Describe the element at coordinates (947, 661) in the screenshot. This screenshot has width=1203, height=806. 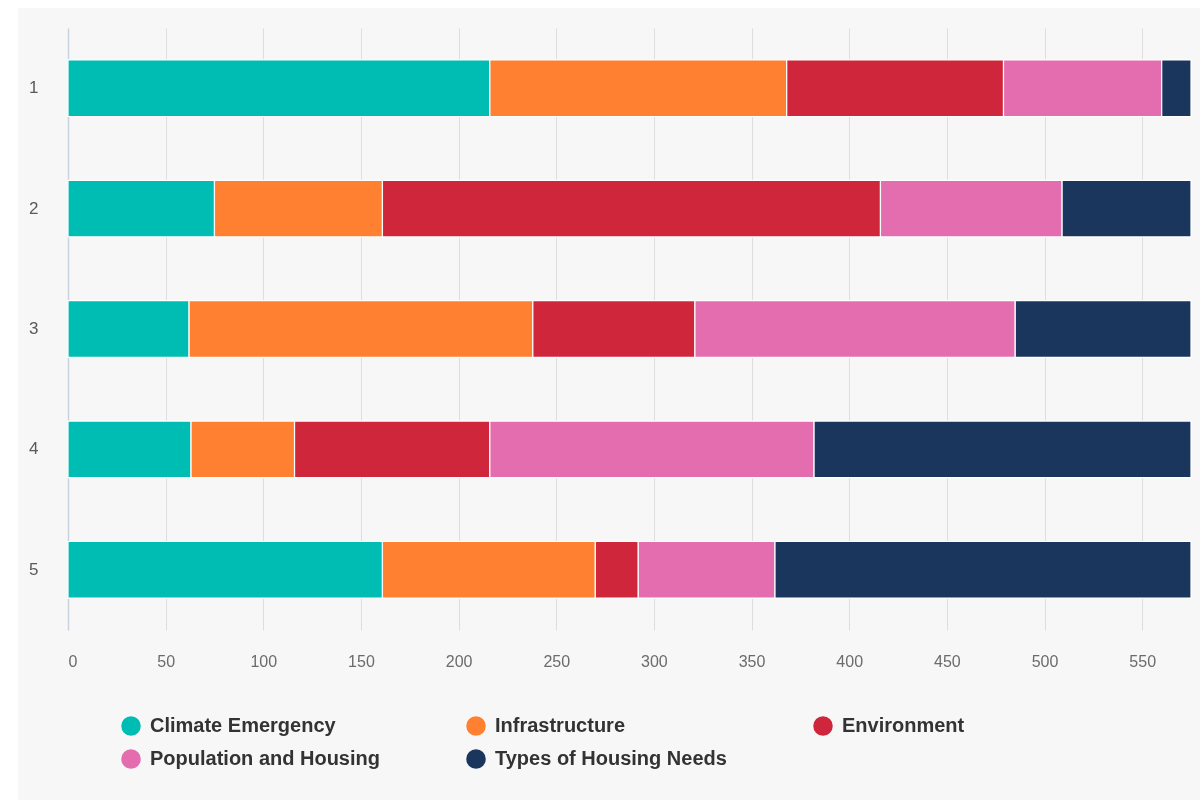
I see `x-tick-label: 450` at that location.